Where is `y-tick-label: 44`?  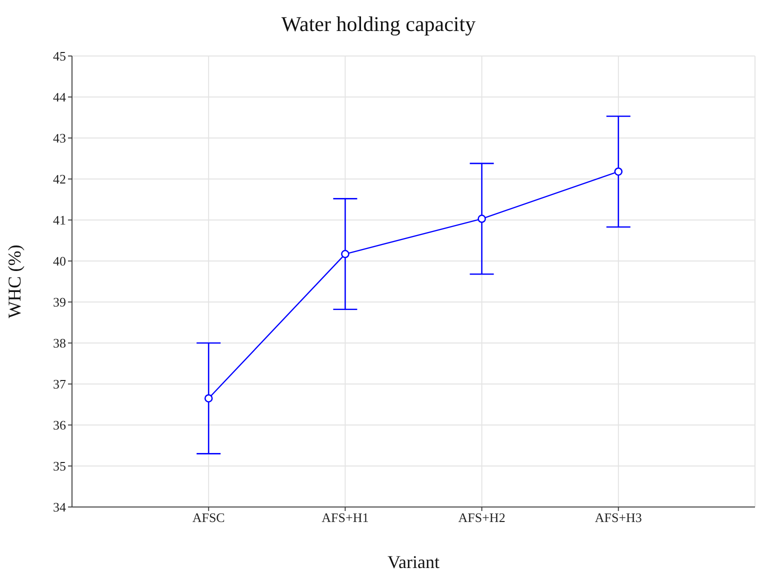 y-tick-label: 44 is located at coordinates (59, 97).